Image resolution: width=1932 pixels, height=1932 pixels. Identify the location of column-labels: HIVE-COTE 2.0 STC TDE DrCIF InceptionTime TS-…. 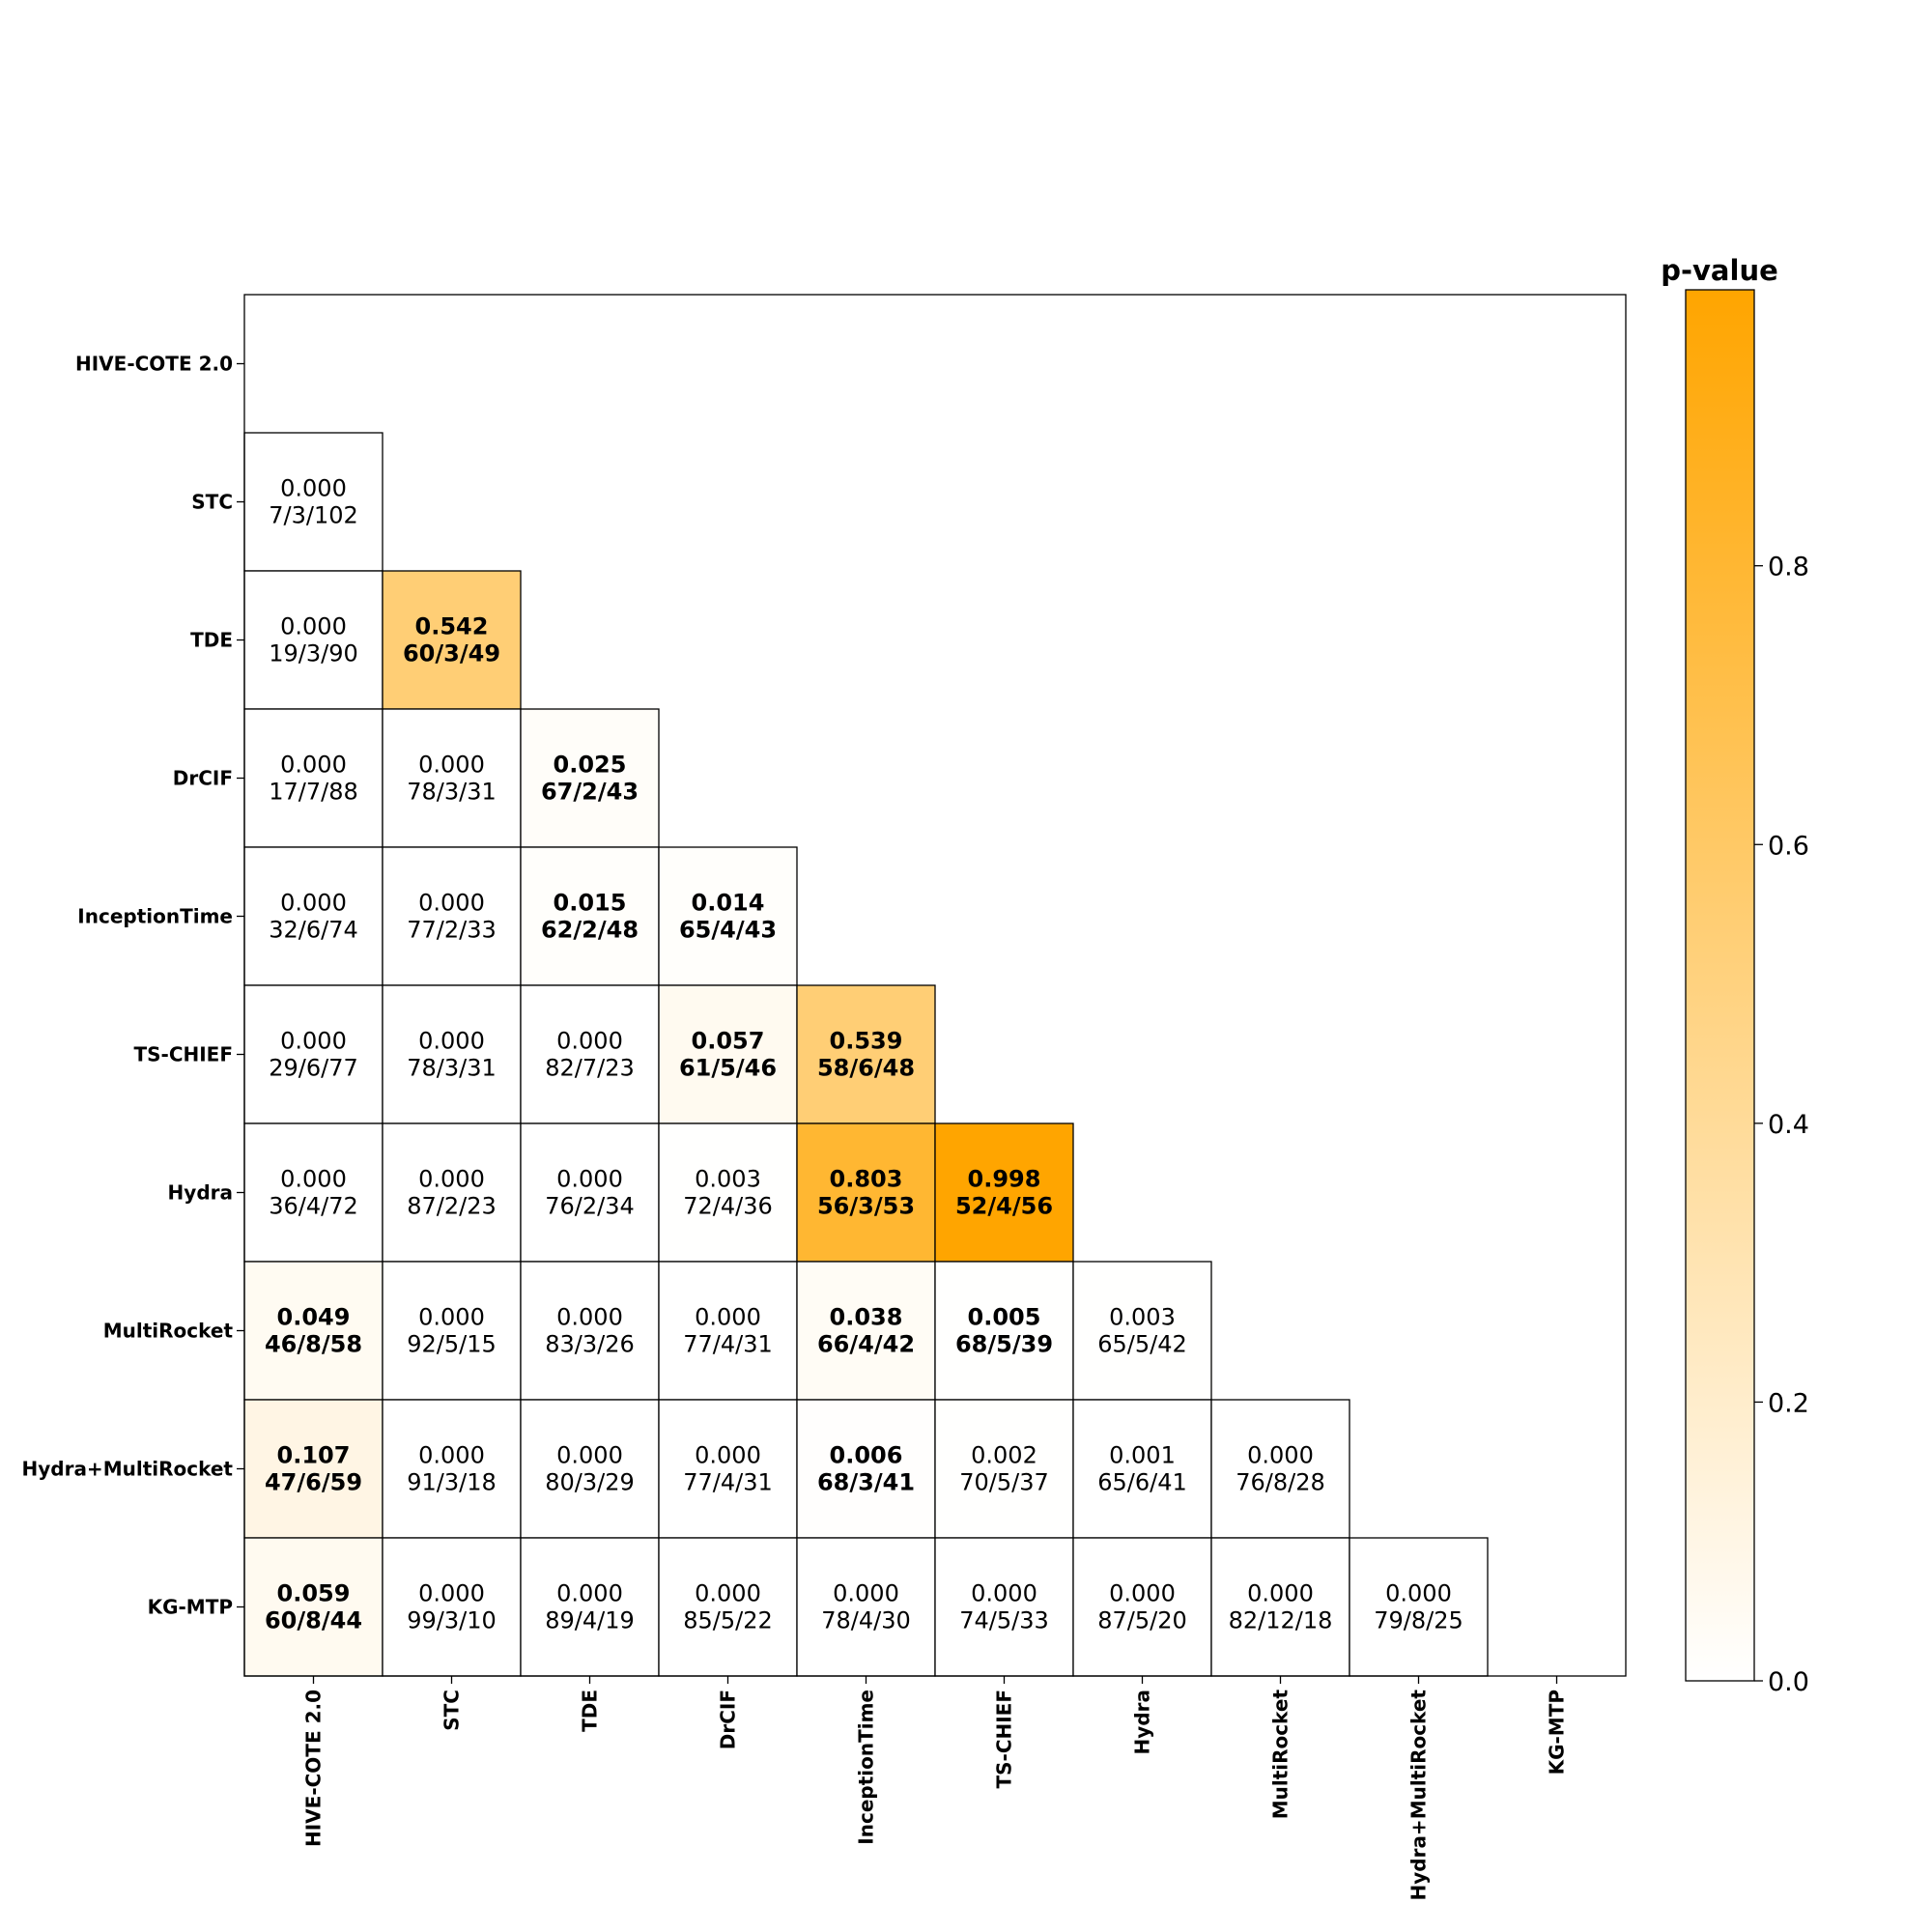
(935, 1788).